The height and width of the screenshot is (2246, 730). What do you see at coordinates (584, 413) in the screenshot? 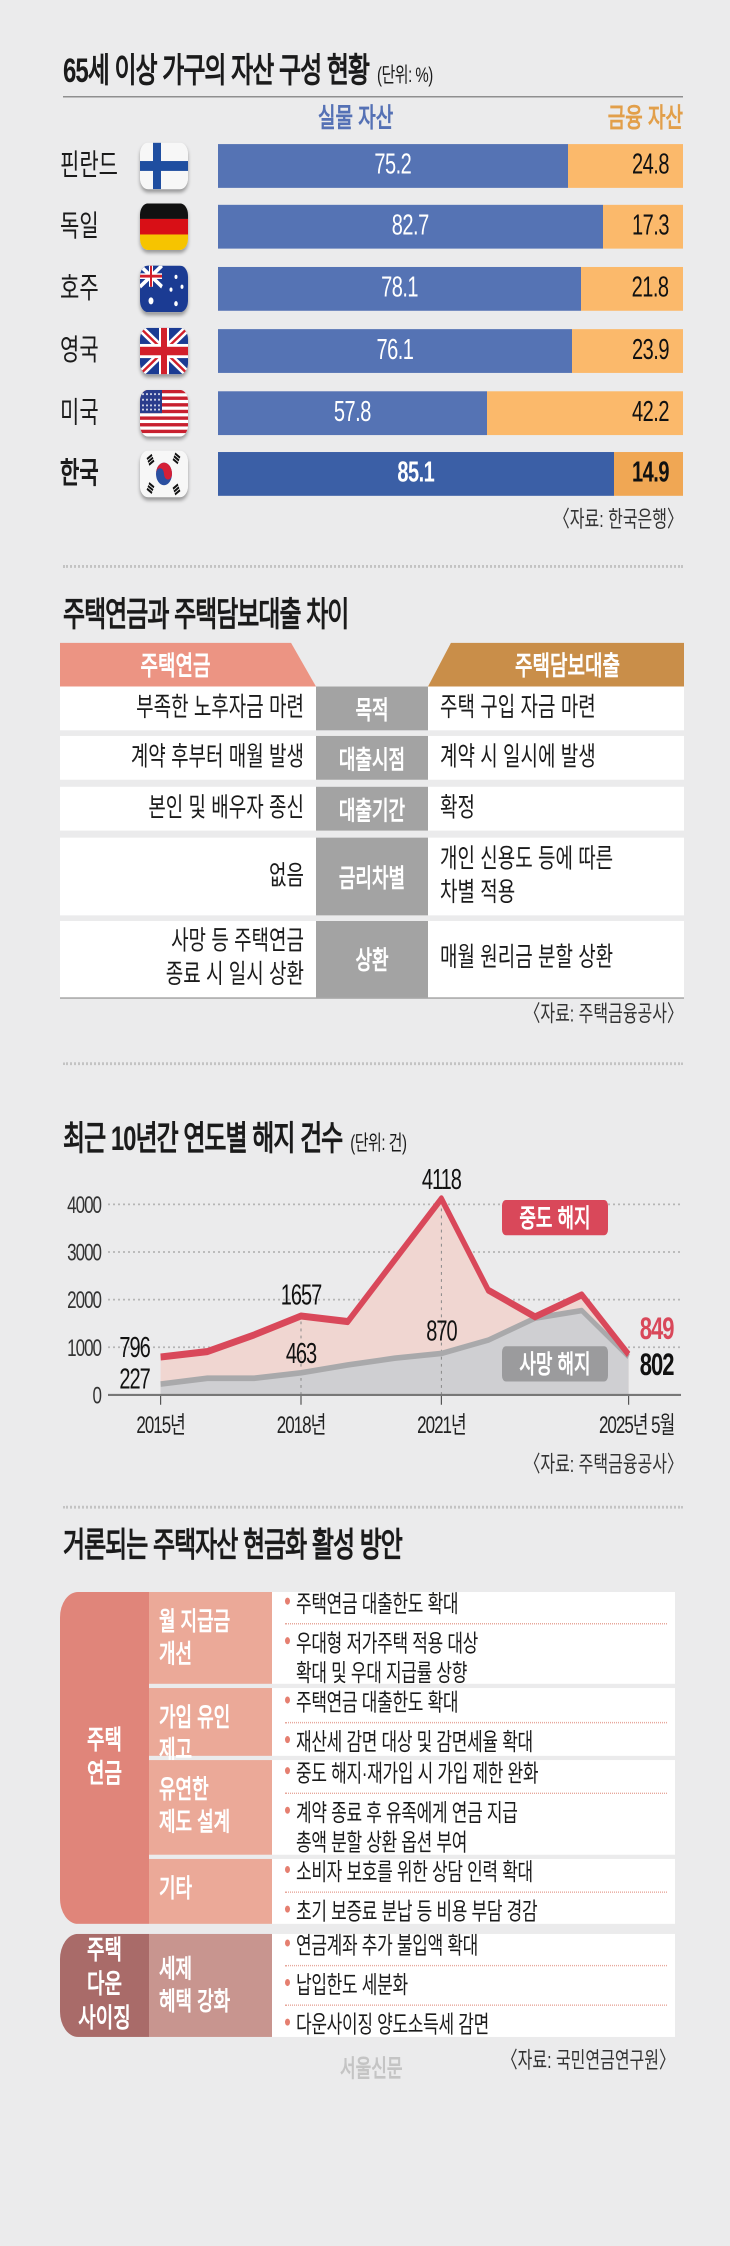
I see `bar-financial-asset: 42.2` at bounding box center [584, 413].